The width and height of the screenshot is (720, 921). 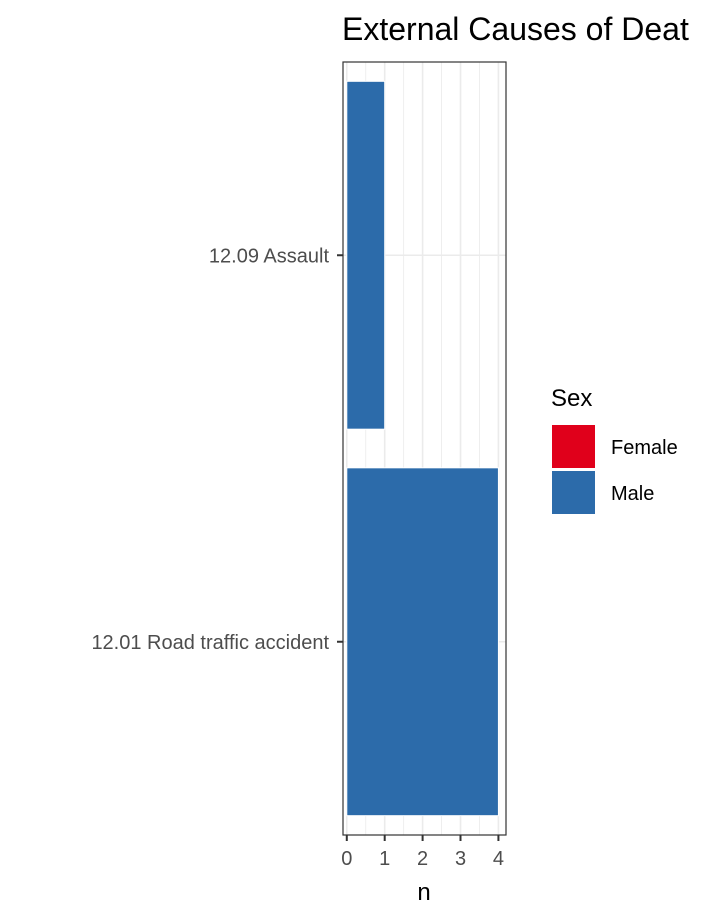 I want to click on x-tick-label: 1, so click(x=384, y=859).